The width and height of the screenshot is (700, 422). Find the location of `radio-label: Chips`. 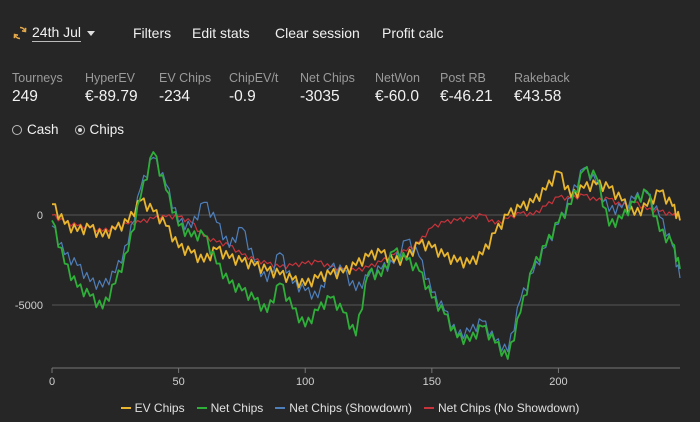

radio-label: Chips is located at coordinates (107, 129).